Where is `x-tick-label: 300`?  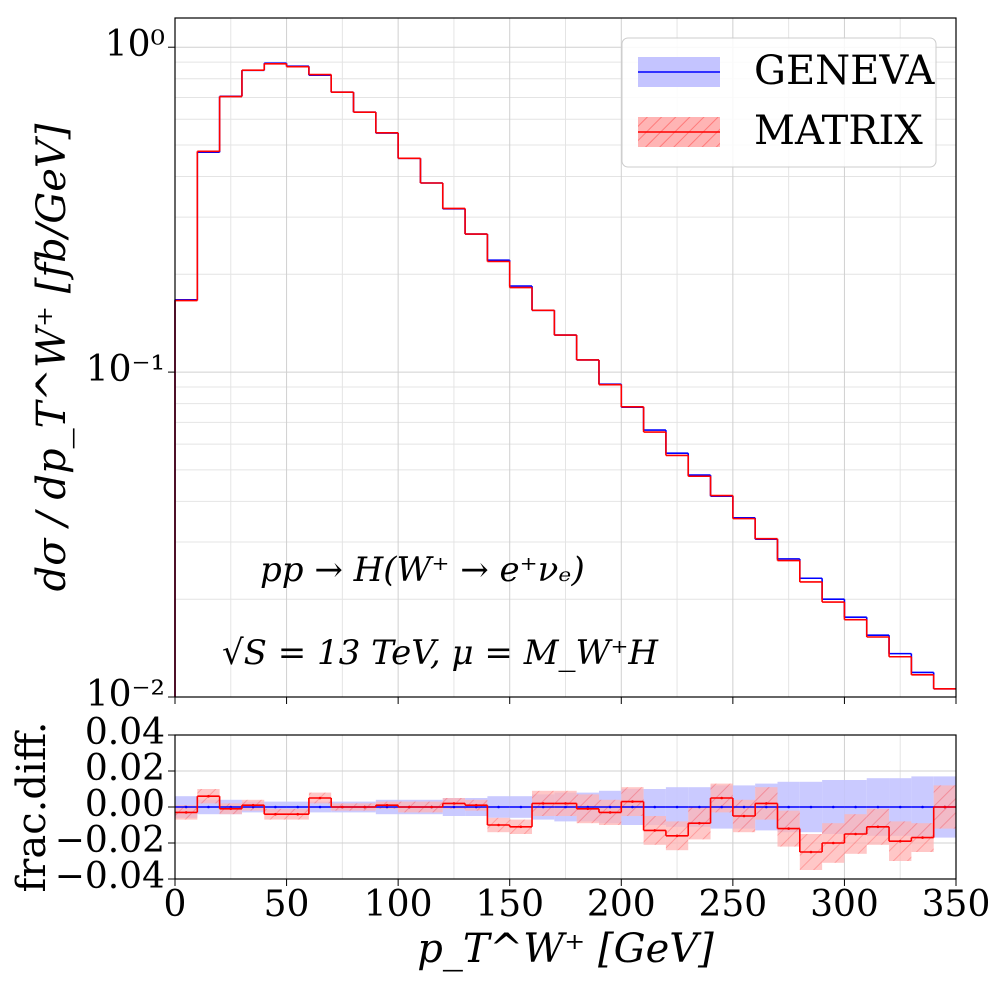 x-tick-label: 300 is located at coordinates (844, 904).